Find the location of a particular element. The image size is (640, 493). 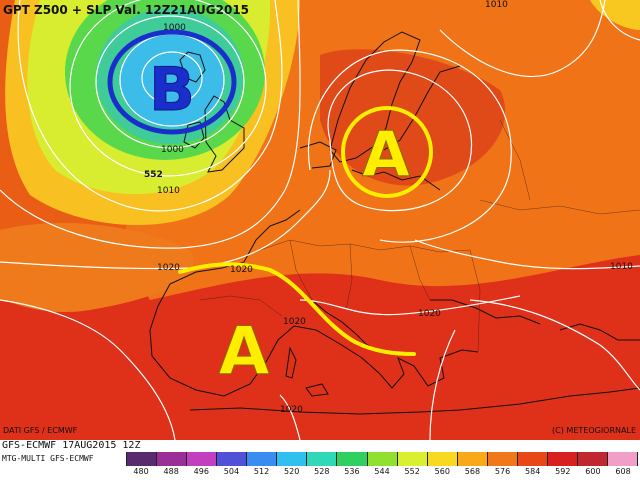

low-ellipse is located at coordinates (172, 82).